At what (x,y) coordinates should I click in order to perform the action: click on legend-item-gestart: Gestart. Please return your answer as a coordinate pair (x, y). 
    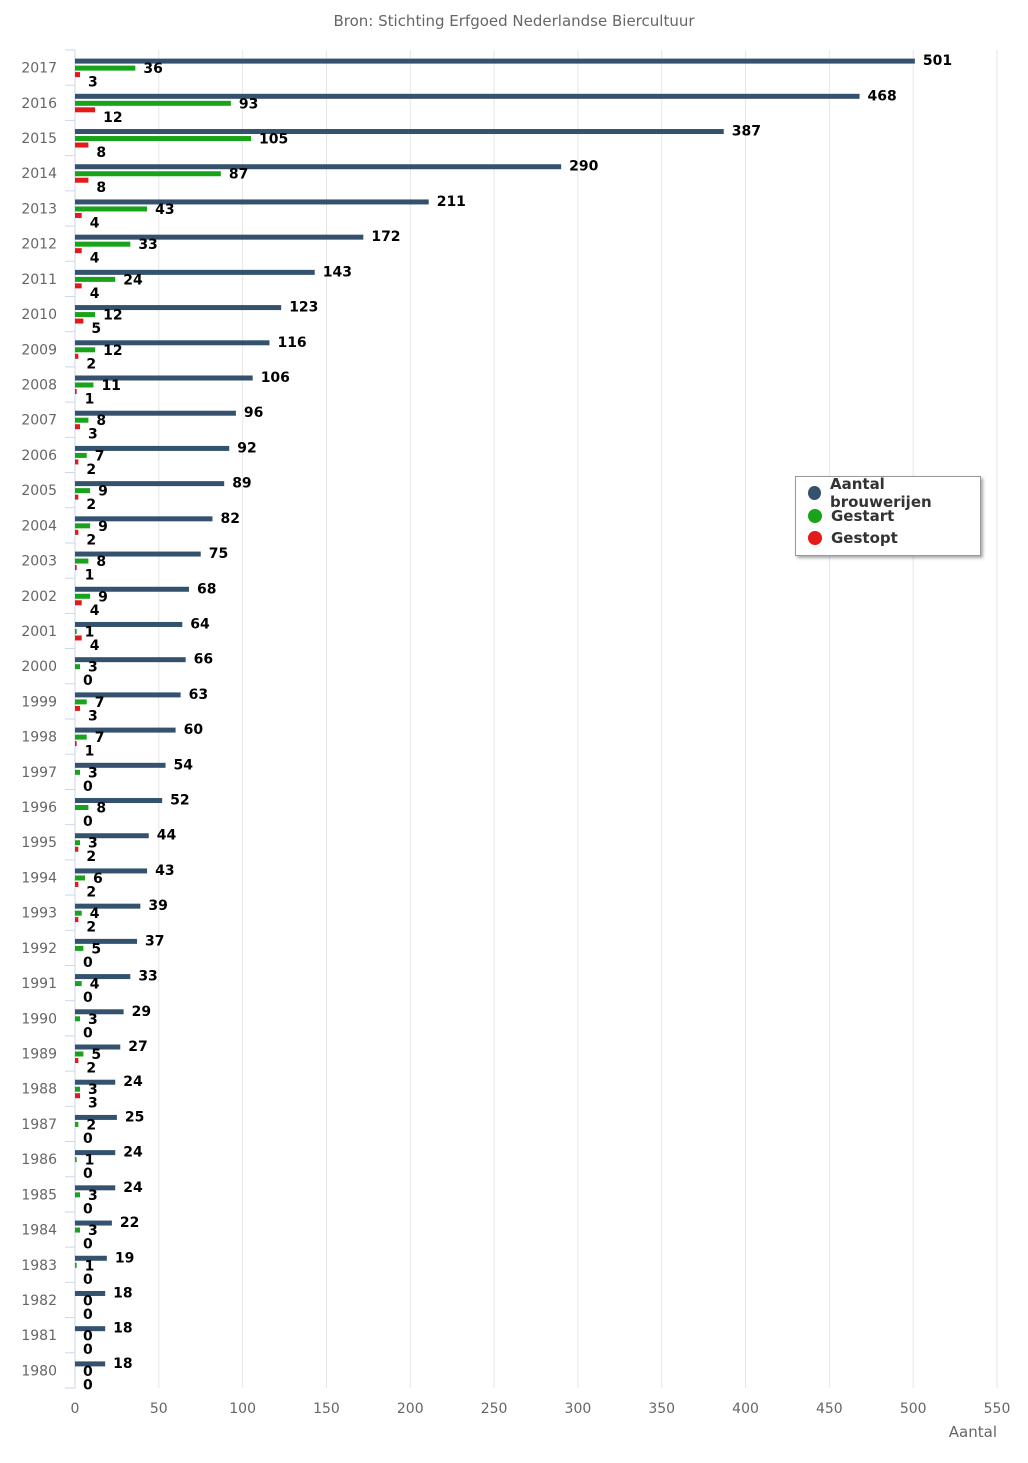
    Looking at the image, I should click on (851, 516).